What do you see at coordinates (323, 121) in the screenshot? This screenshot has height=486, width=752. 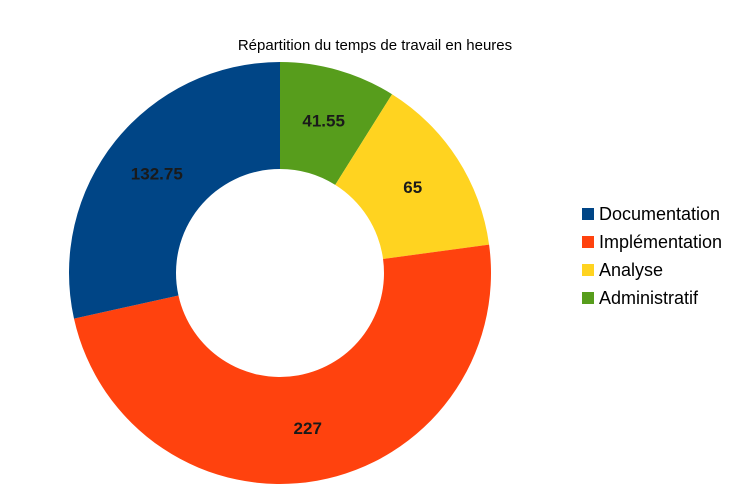 I see `data-label-administratif: 41.55` at bounding box center [323, 121].